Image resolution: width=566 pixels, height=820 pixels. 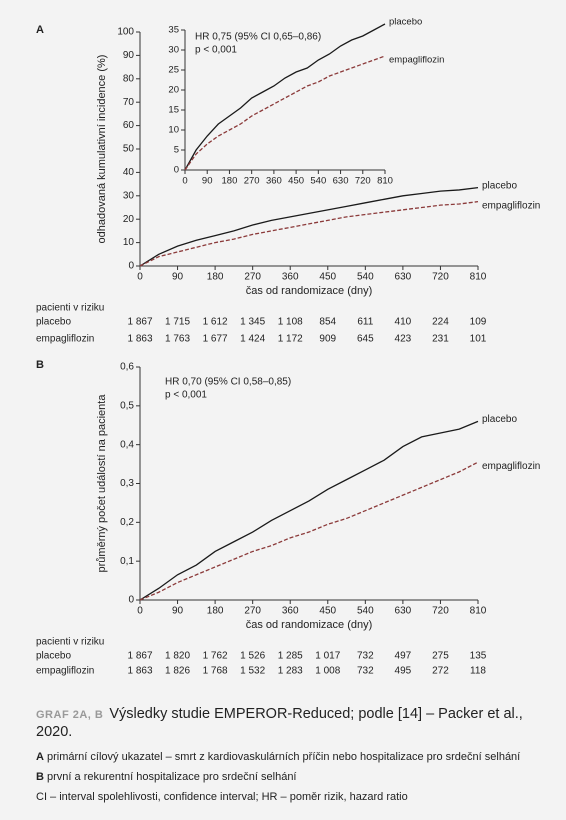 I want to click on table-cell: 1 762, so click(x=215, y=656).